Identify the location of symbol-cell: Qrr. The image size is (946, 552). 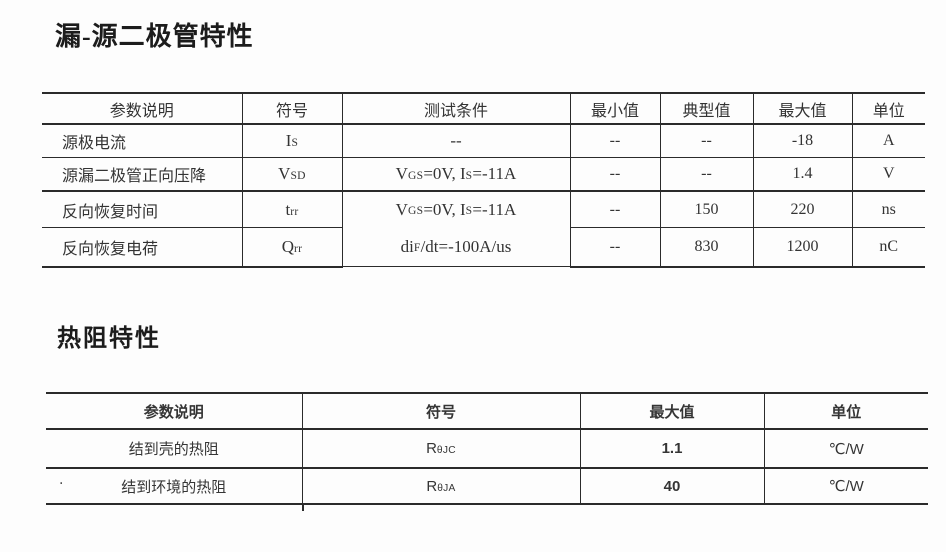
(291, 247).